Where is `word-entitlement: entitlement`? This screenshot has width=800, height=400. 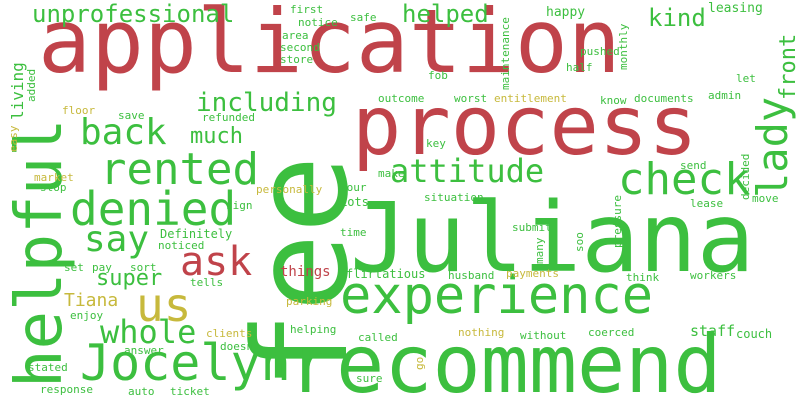
word-entitlement: entitlement is located at coordinates (530, 98).